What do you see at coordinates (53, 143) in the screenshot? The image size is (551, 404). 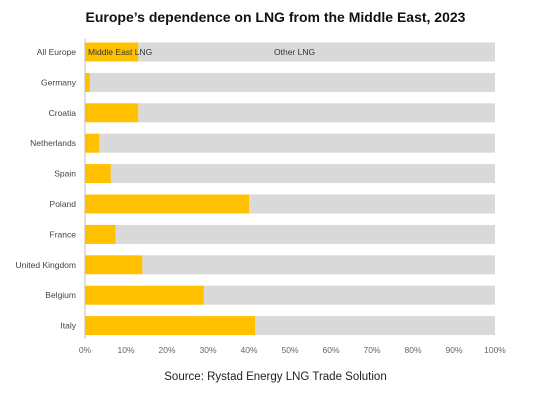 I see `category-label-netherlands: Netherlands` at bounding box center [53, 143].